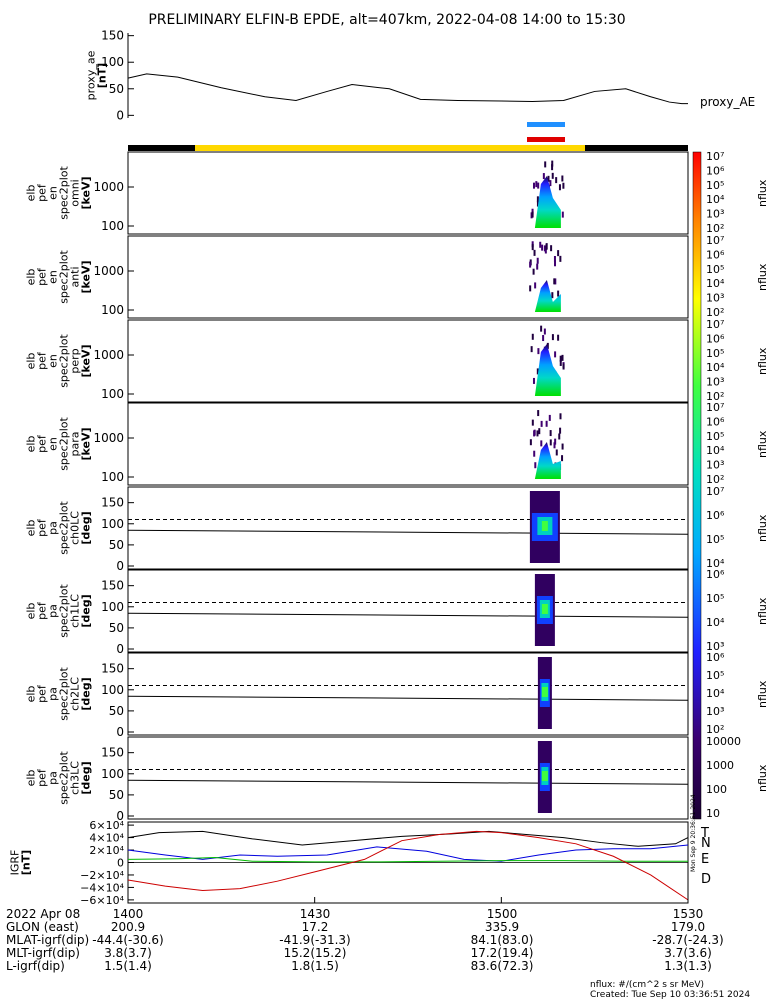 The image size is (775, 1000). What do you see at coordinates (35, 966) in the screenshot?
I see `footer-row-label: L-igrf(dip)` at bounding box center [35, 966].